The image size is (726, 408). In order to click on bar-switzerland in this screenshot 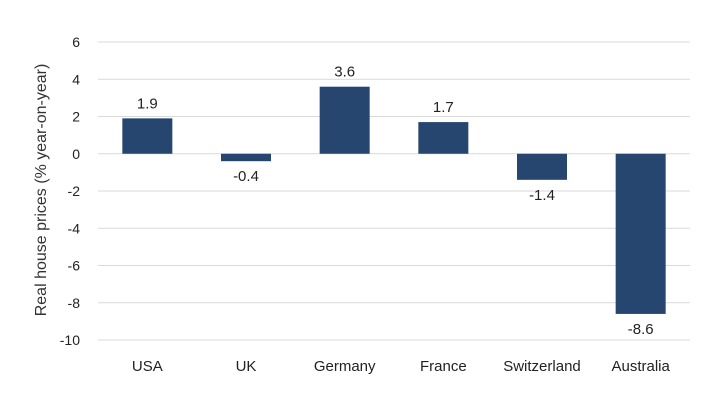, I will do `click(542, 166)`.